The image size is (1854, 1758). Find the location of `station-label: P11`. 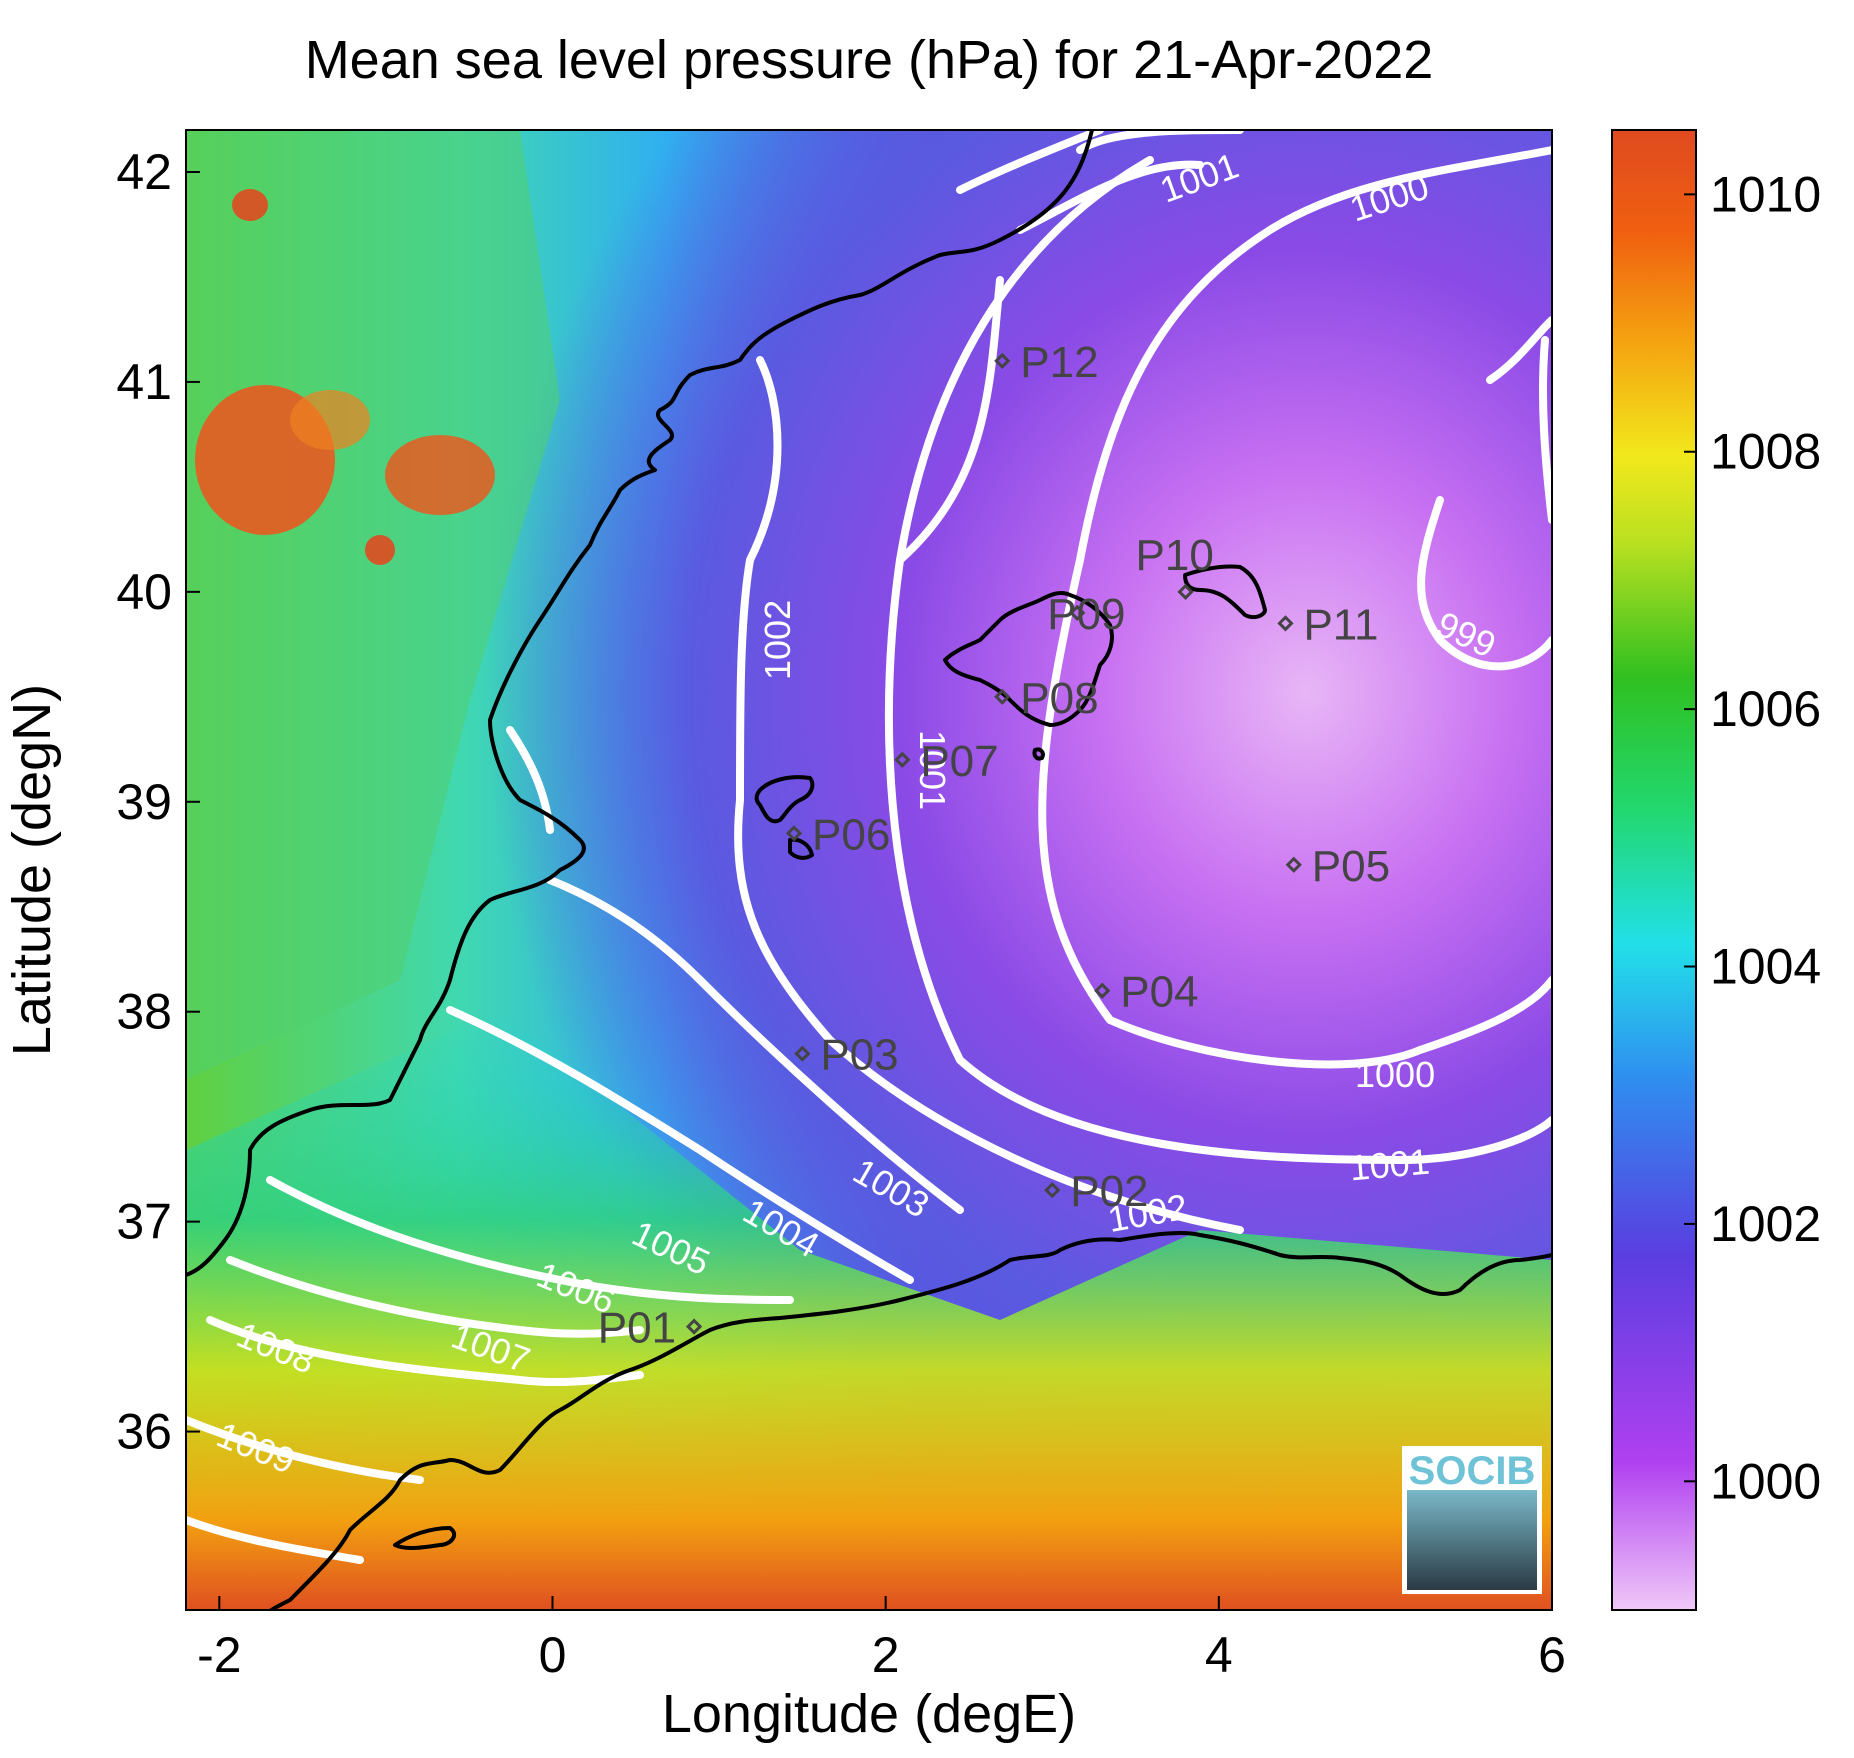

station-label: P11 is located at coordinates (1340, 624).